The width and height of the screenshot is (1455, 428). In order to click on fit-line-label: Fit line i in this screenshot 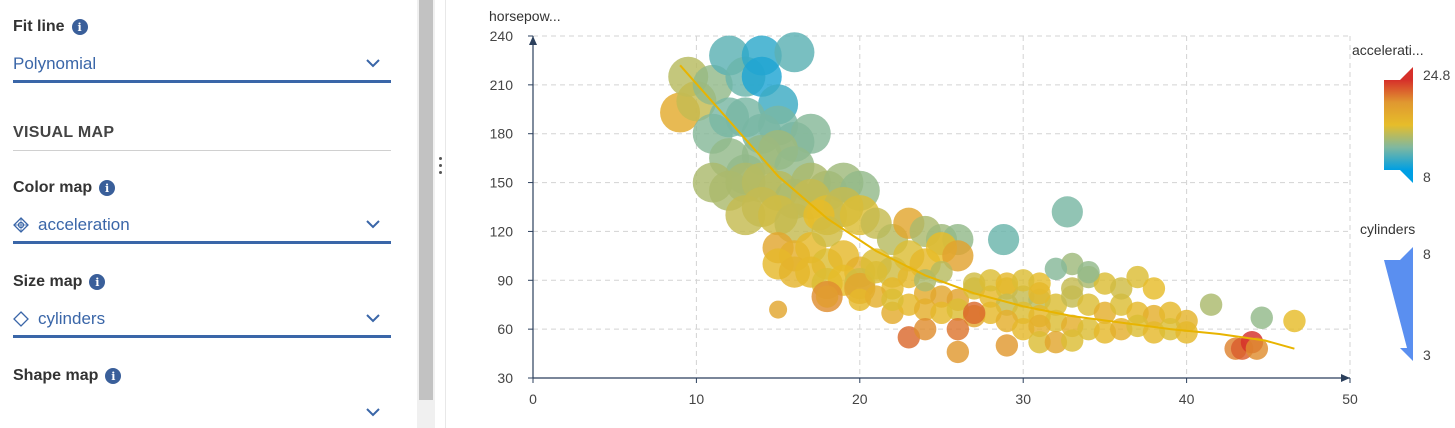, I will do `click(50, 27)`.